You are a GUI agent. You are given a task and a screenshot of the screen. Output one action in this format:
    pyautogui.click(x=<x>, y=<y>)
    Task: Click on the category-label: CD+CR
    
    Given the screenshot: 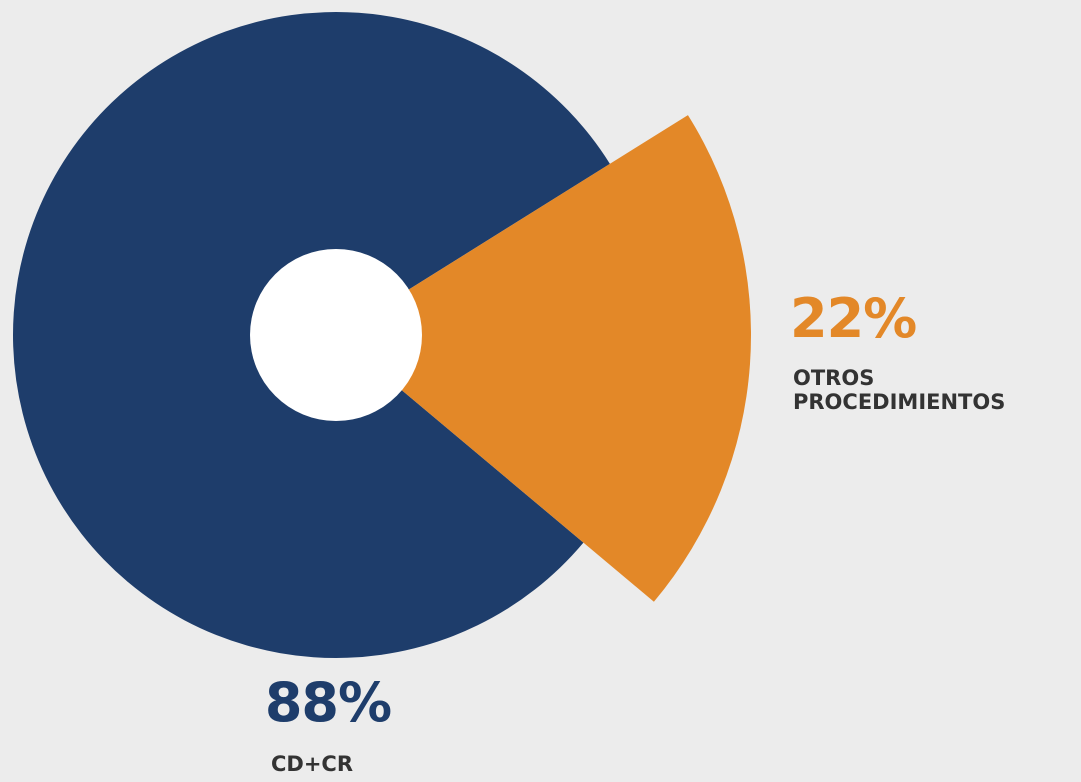 What is the action you would take?
    pyautogui.click(x=312, y=764)
    